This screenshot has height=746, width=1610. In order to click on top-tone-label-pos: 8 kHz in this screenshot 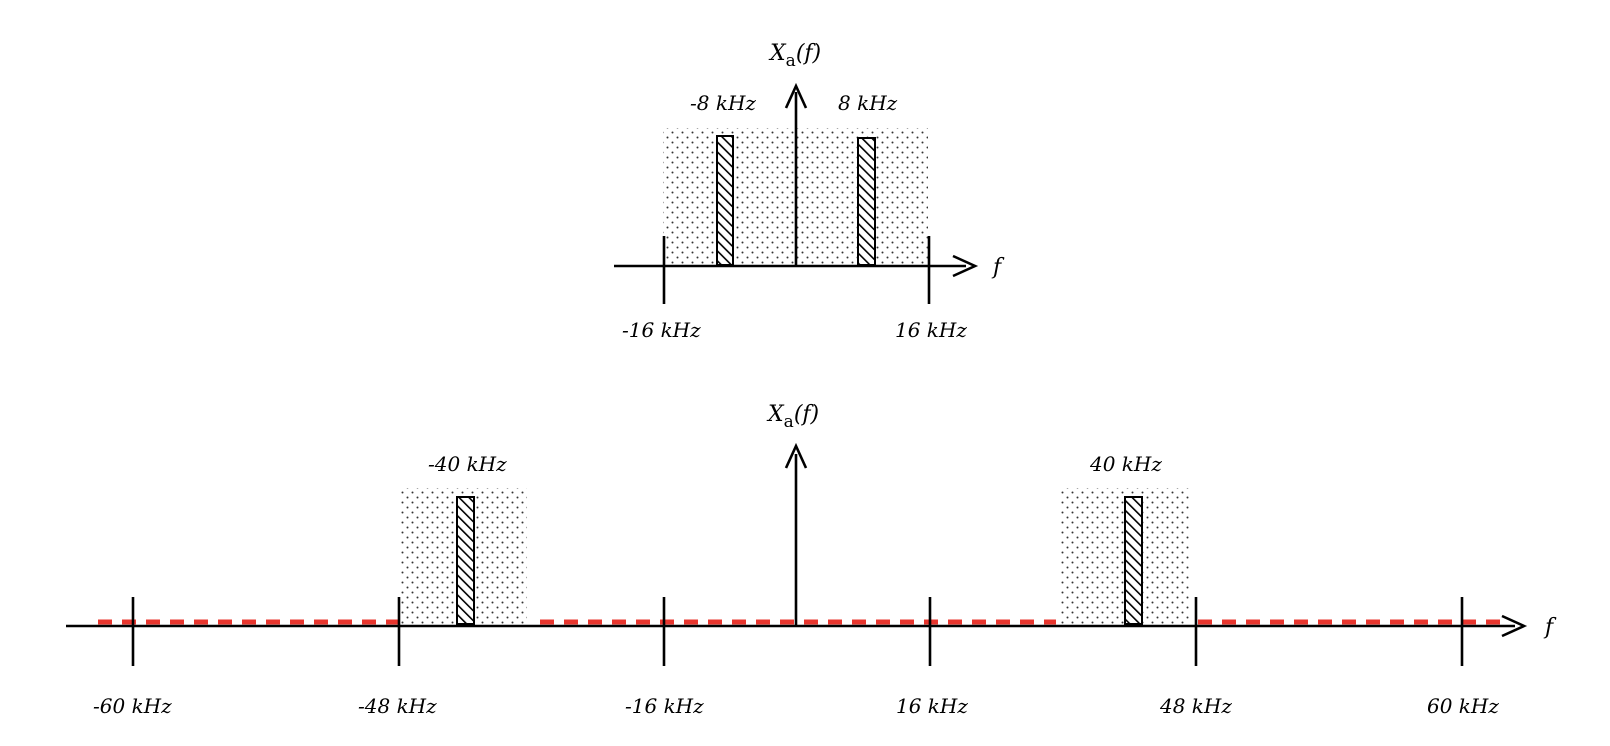, I will do `click(868, 103)`.